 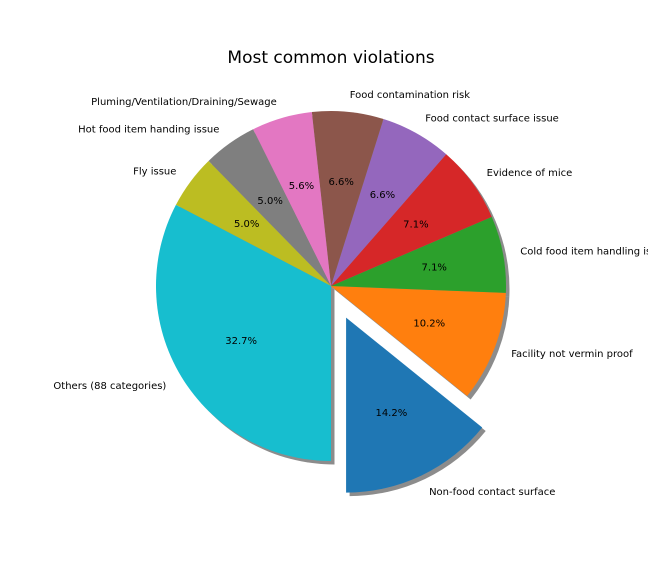 What do you see at coordinates (389, 202) in the screenshot?
I see `wedge-food-contact-surface-issue` at bounding box center [389, 202].